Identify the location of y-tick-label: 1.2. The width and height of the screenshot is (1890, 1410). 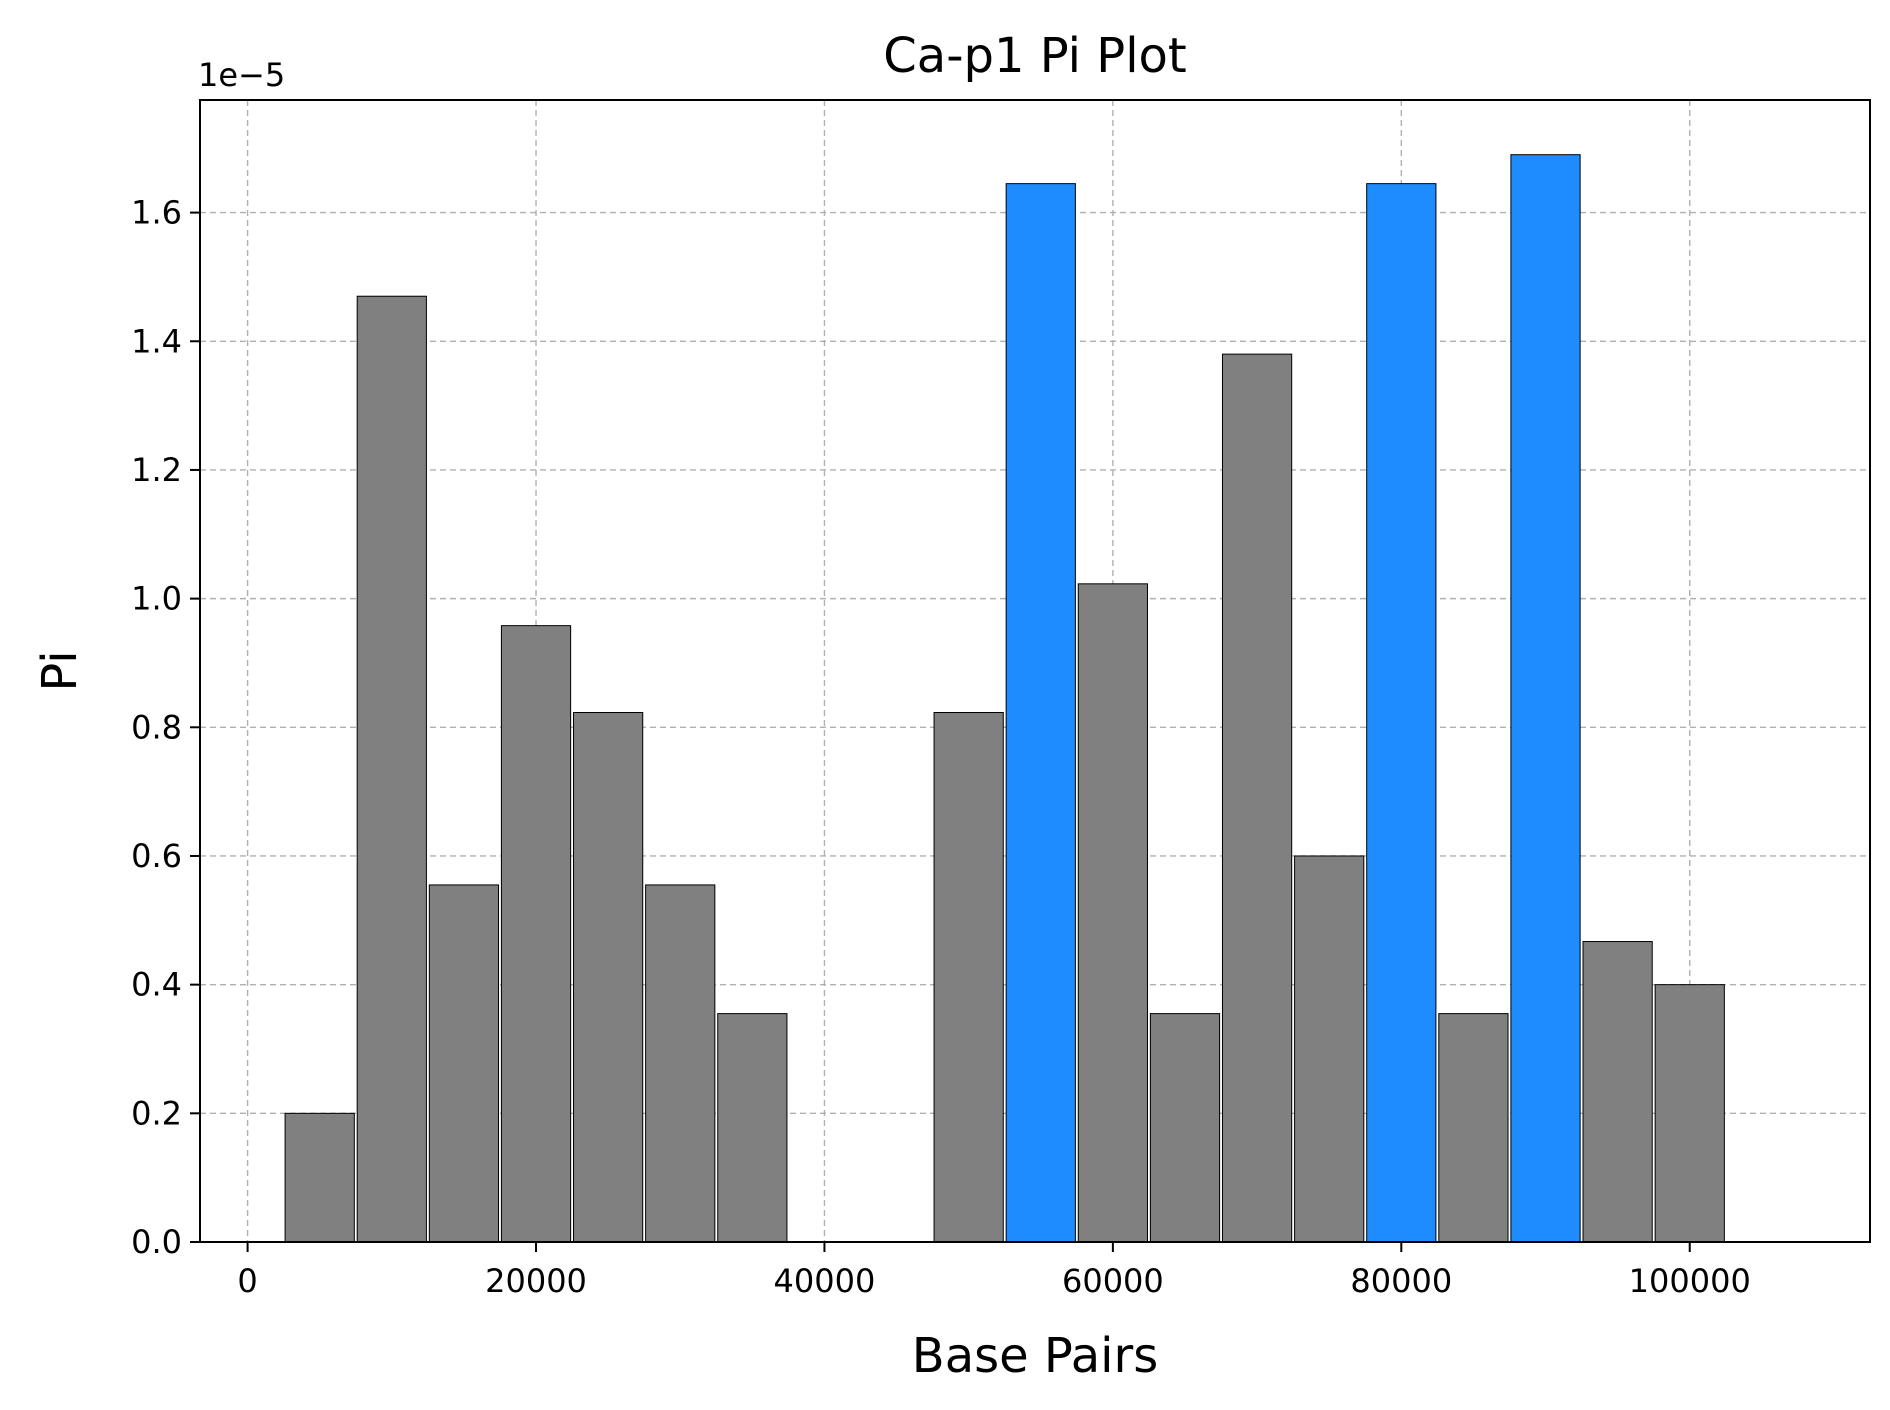
(156, 470).